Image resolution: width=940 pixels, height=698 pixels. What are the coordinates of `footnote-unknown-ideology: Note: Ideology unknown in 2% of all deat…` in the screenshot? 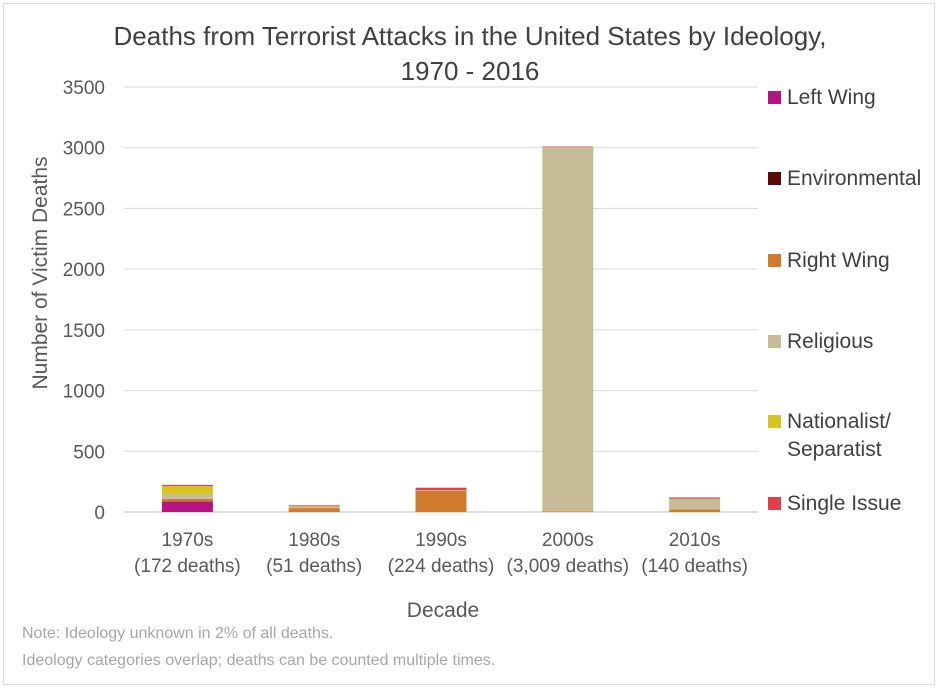 It's located at (178, 633).